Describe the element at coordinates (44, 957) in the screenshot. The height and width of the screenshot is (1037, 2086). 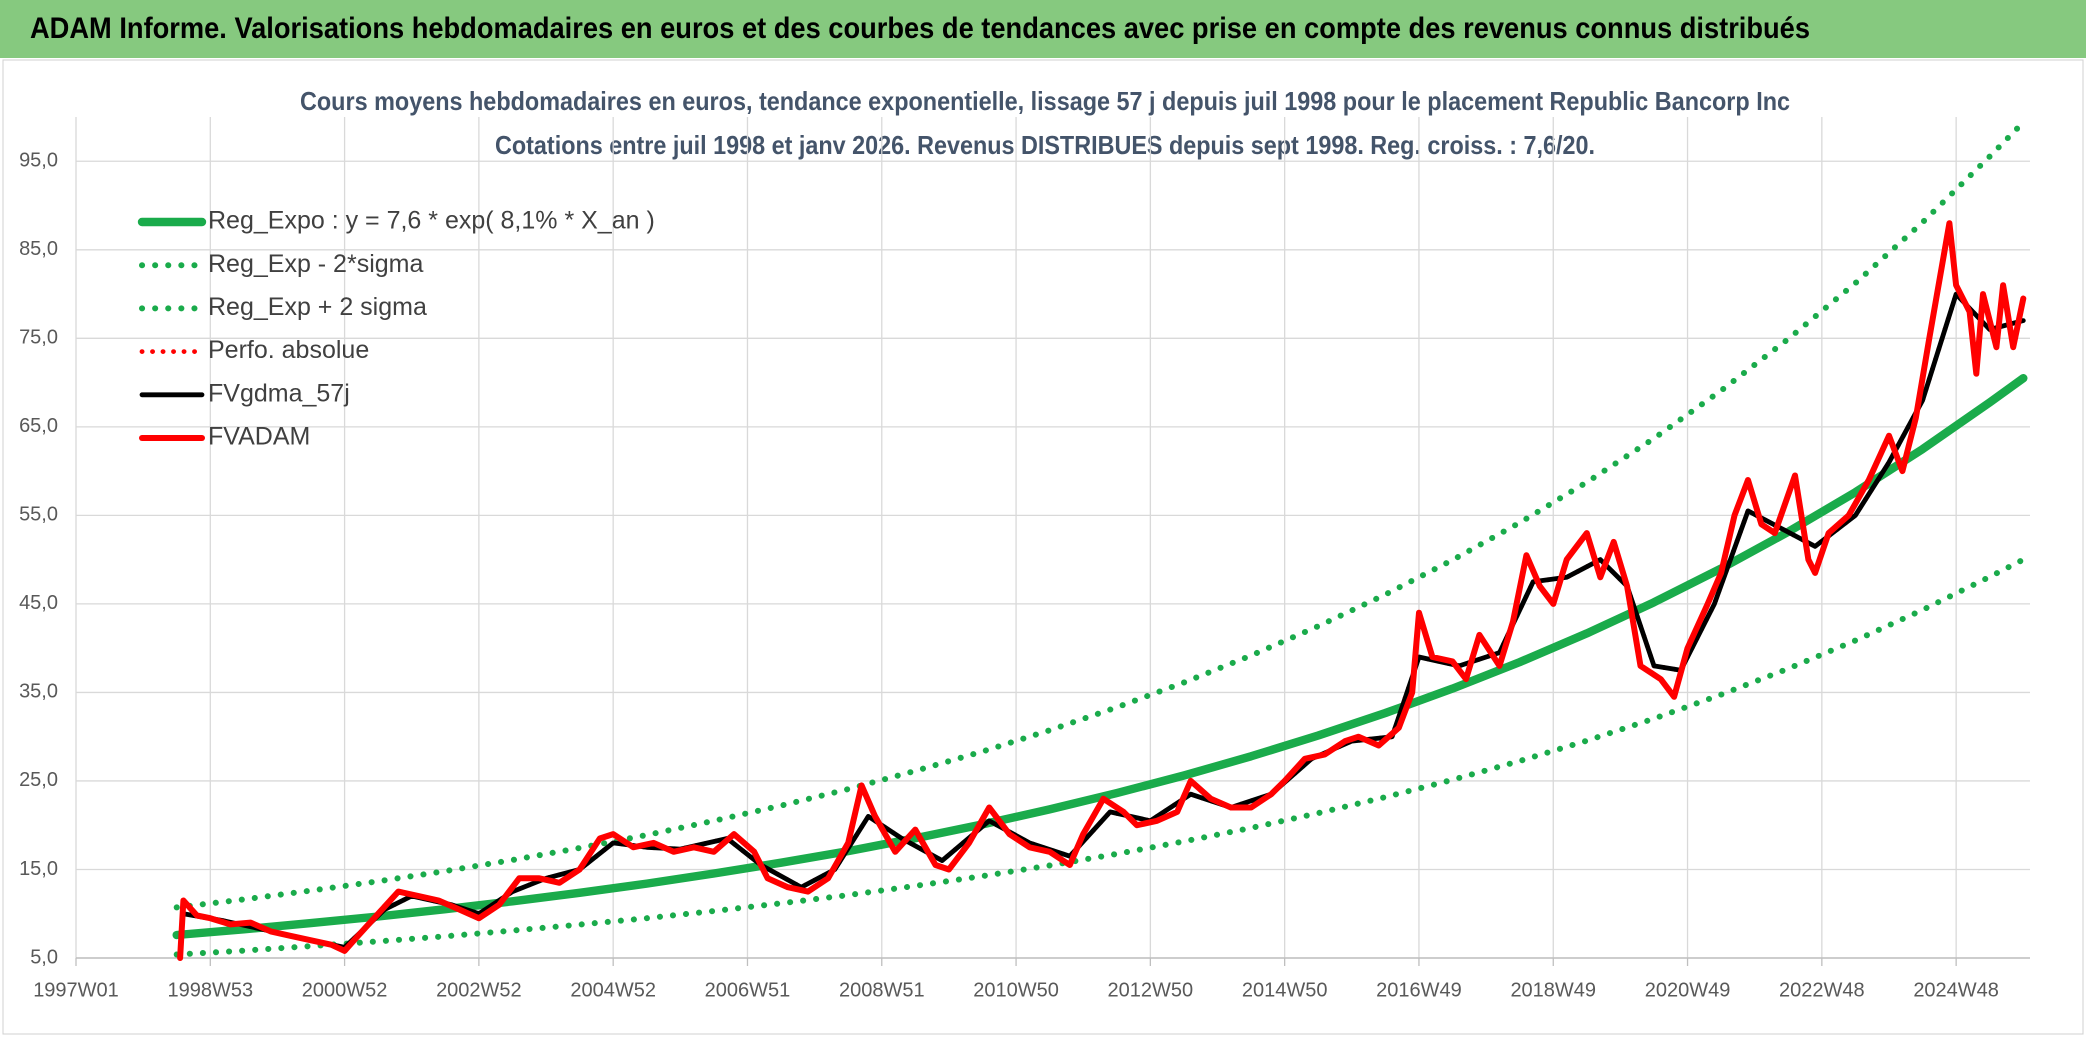
I see `y-tick-label: 5,0` at that location.